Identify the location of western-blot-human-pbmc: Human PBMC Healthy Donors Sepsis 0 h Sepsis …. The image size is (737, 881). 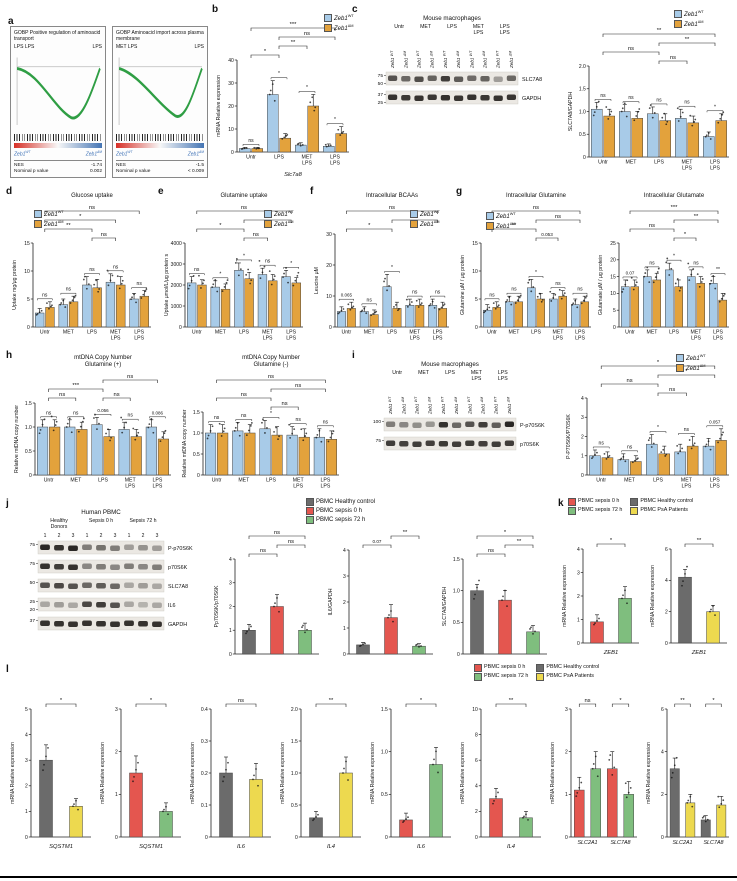
(110, 576).